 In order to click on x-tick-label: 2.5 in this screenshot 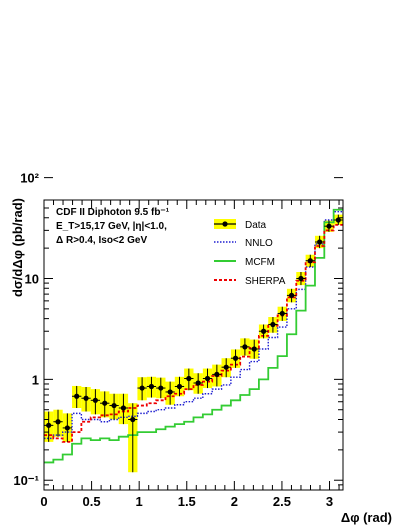, I will do `click(282, 501)`.